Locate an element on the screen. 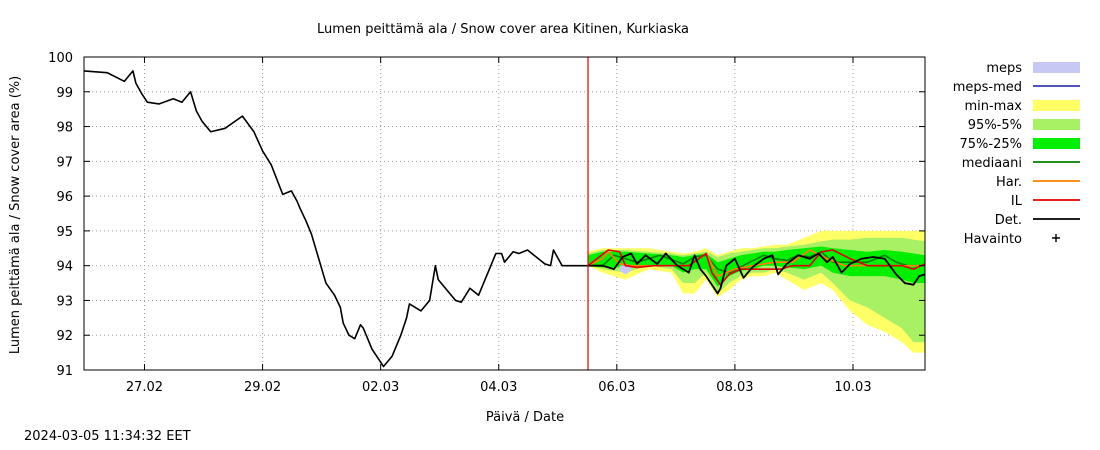  timestamp: 2024-03-05 11:34:32 EET is located at coordinates (107, 436).